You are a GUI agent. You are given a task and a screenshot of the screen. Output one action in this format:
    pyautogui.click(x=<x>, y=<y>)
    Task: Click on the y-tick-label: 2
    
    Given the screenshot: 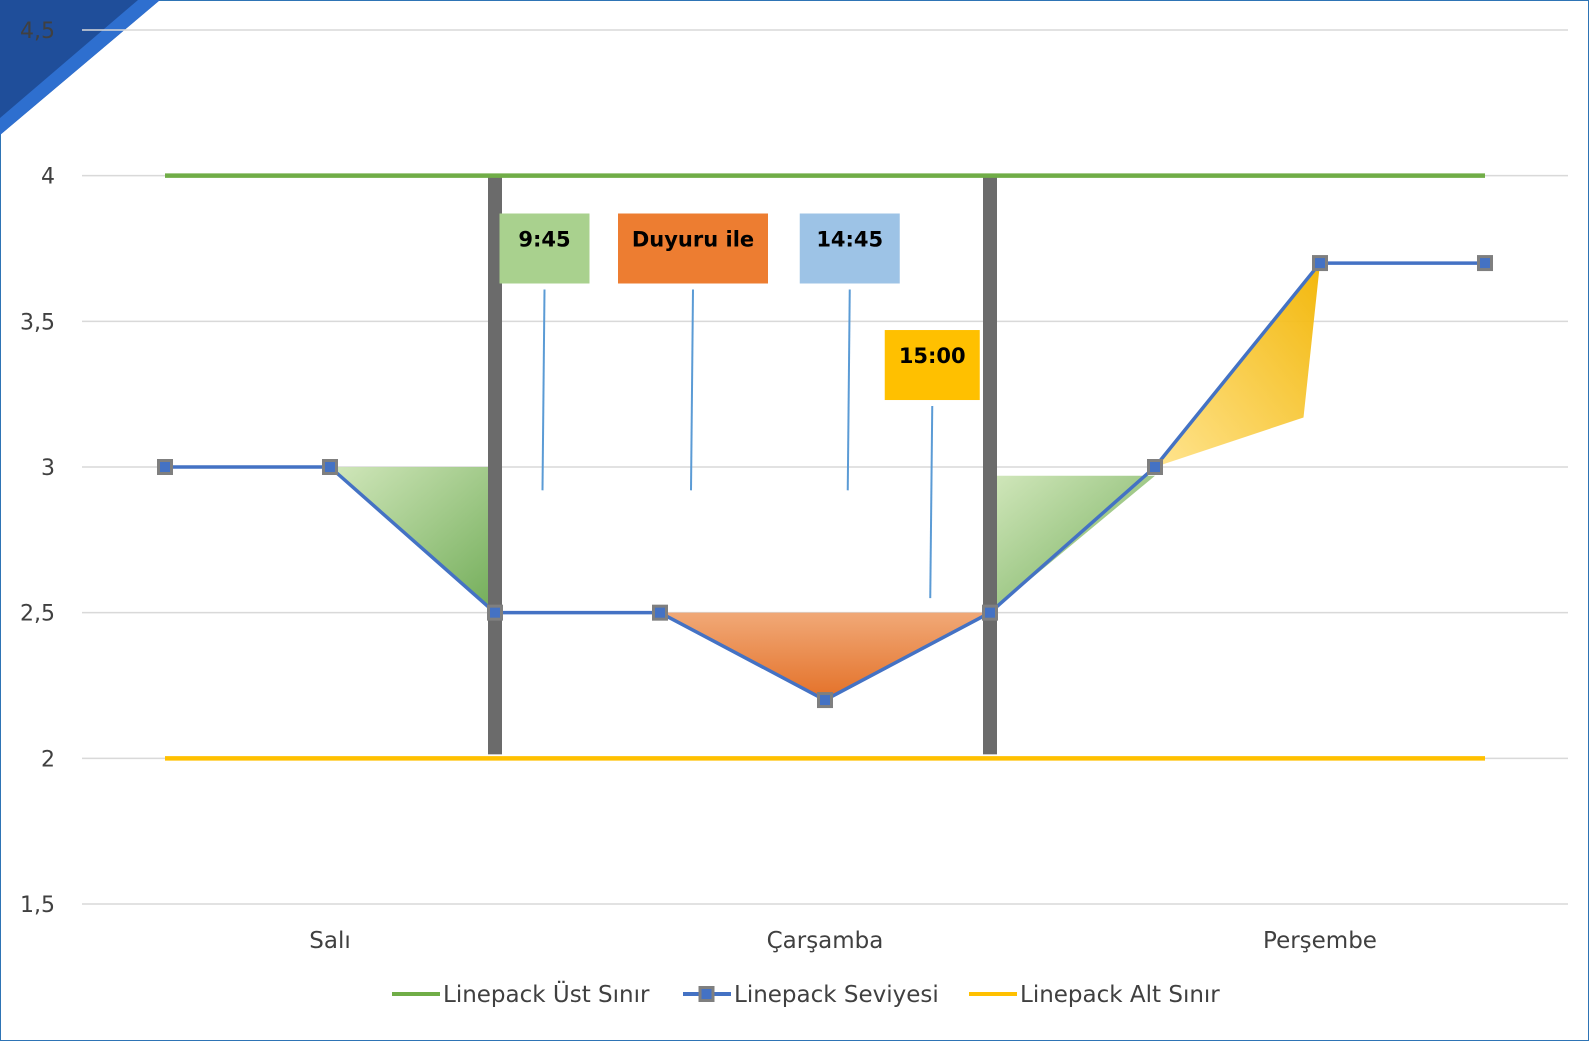 What is the action you would take?
    pyautogui.click(x=48, y=759)
    